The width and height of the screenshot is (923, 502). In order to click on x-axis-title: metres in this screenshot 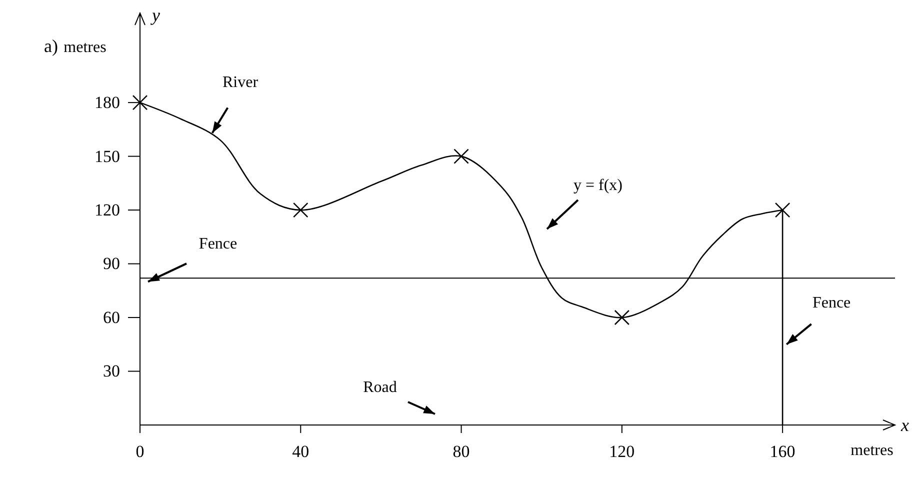, I will do `click(872, 450)`.